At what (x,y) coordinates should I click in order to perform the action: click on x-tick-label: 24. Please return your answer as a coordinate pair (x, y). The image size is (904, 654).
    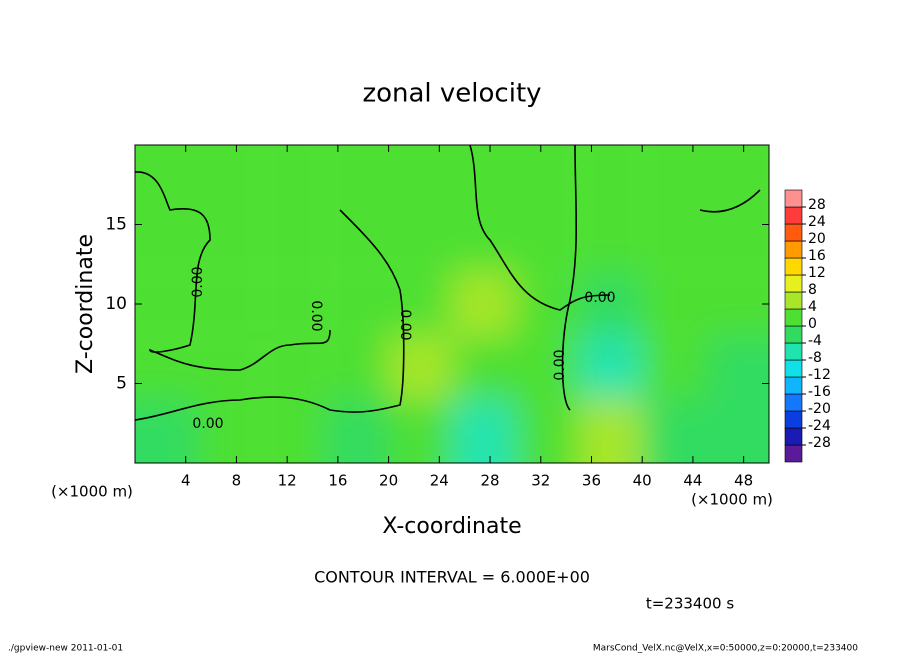
    Looking at the image, I should click on (439, 481).